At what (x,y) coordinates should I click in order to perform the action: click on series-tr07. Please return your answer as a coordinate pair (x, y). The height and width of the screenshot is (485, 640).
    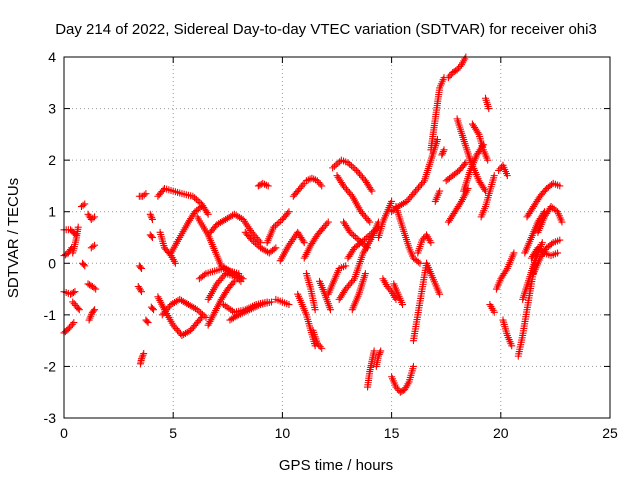
    Looking at the image, I should click on (83, 205).